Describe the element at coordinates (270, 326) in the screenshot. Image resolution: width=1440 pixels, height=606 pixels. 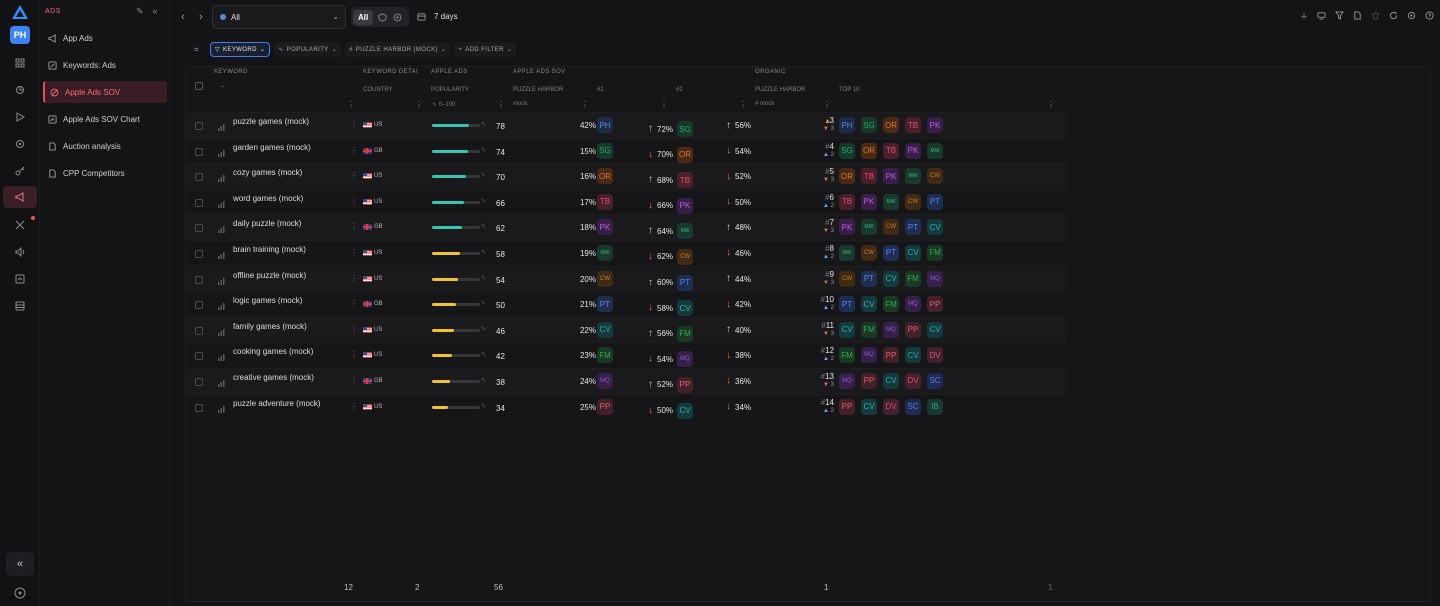
I see `keyword-cell: family games (mock)` at that location.